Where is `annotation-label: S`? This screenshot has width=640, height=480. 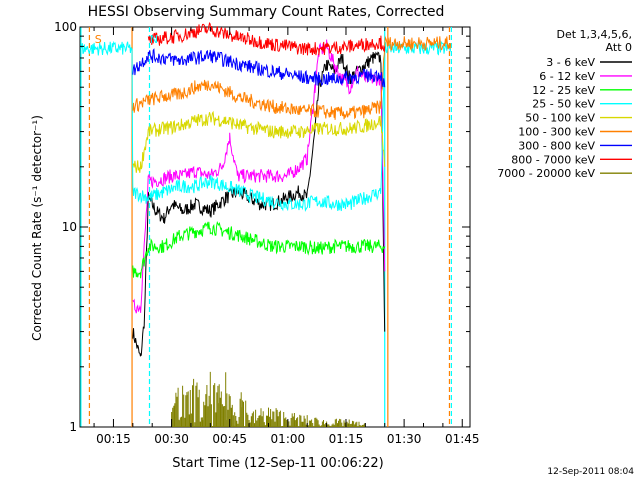
annotation-label: S is located at coordinates (98, 39).